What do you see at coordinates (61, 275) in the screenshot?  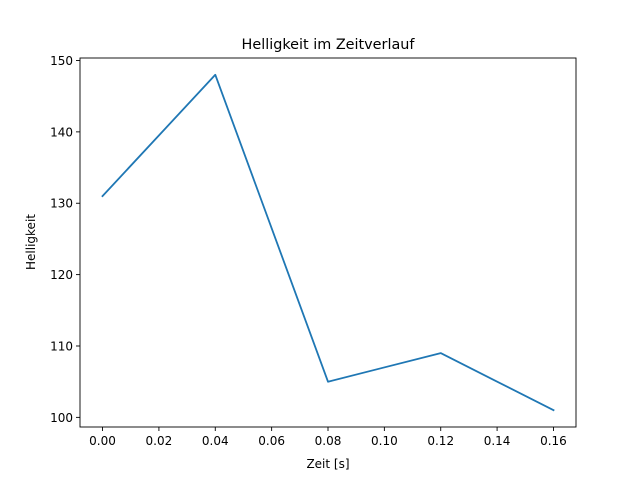 I see `y-tick-label: 120` at bounding box center [61, 275].